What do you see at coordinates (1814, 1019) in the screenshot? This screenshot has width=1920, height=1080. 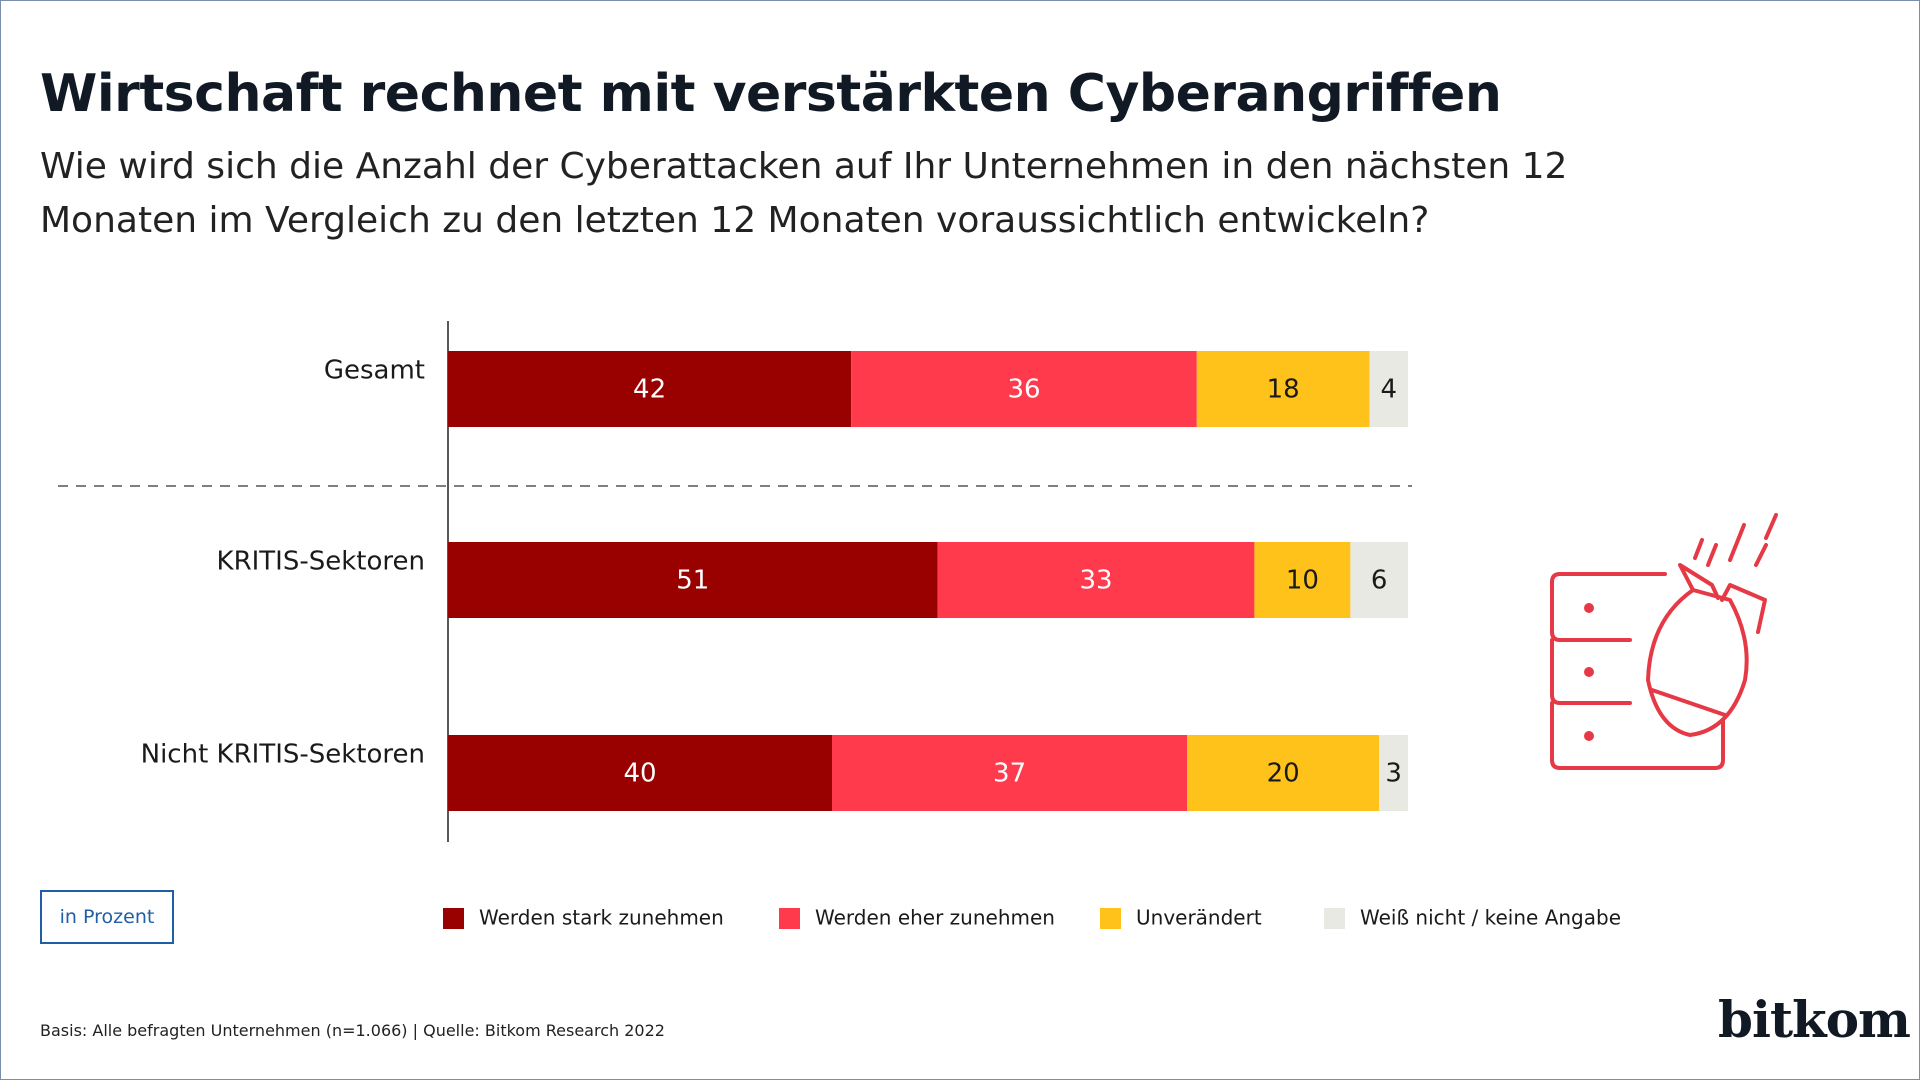 I see `brand-logo: bitkom` at bounding box center [1814, 1019].